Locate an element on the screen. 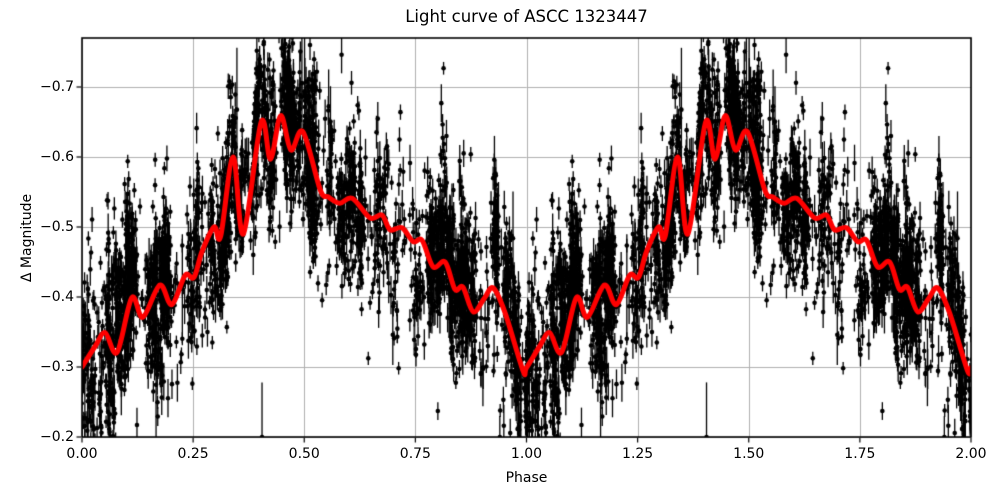 The image size is (1000, 500). y-tick-label: −0.2 is located at coordinates (57, 437).